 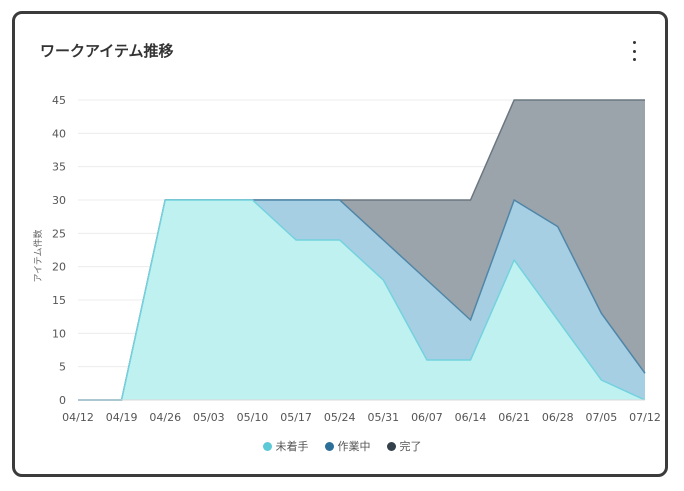 I want to click on x-tick-label: 05/17, so click(x=296, y=417).